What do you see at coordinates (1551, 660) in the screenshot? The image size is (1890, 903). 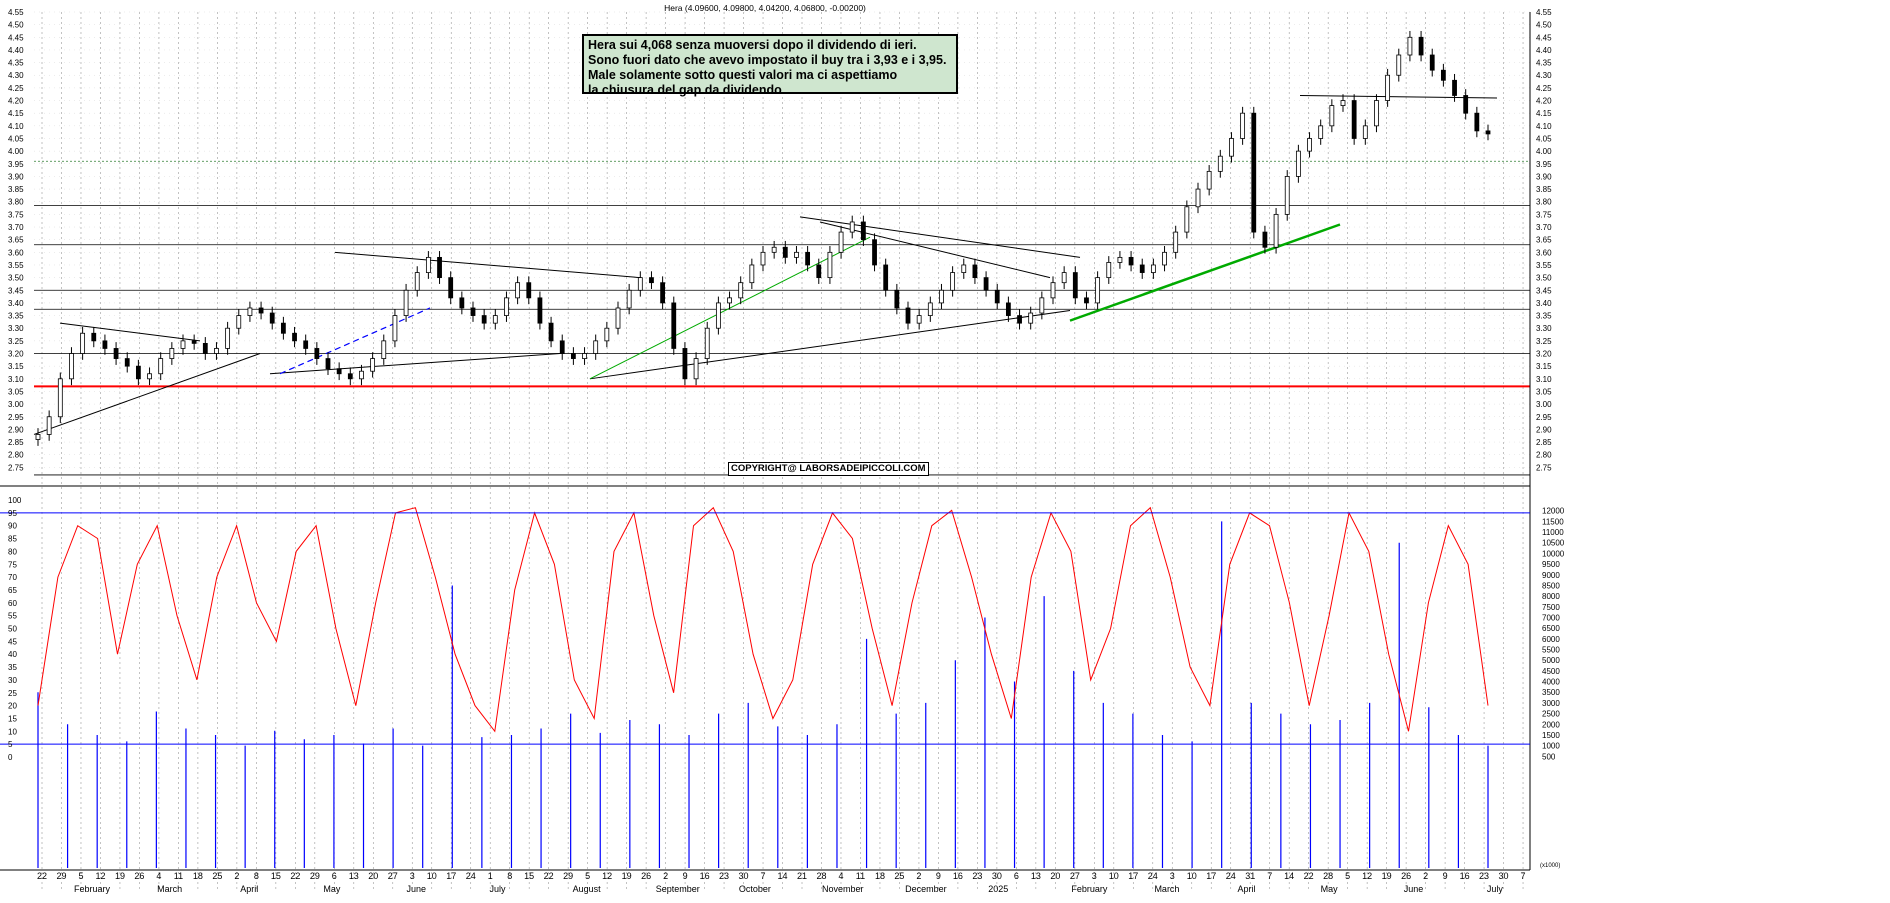 I see `volume-tick-label: 5000` at bounding box center [1551, 660].